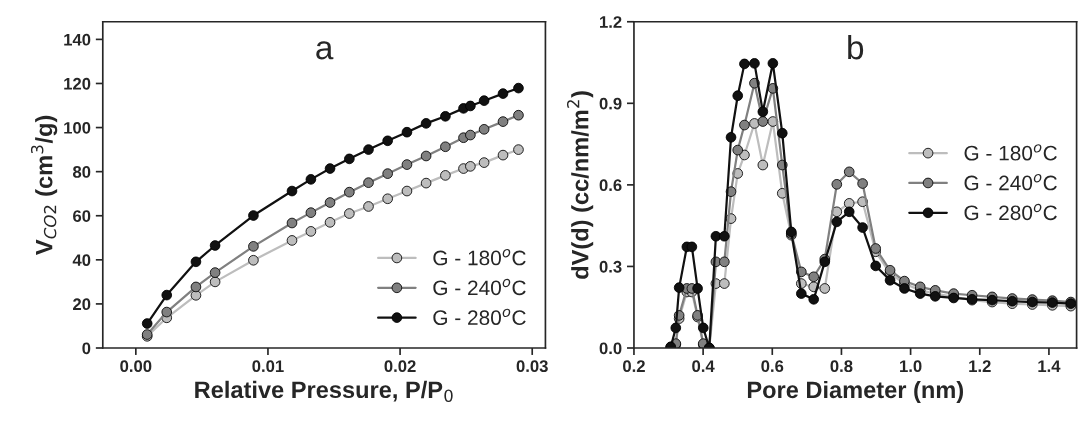 The width and height of the screenshot is (1082, 435). Describe the element at coordinates (268, 366) in the screenshot. I see `x-tick-label: 0.01` at that location.